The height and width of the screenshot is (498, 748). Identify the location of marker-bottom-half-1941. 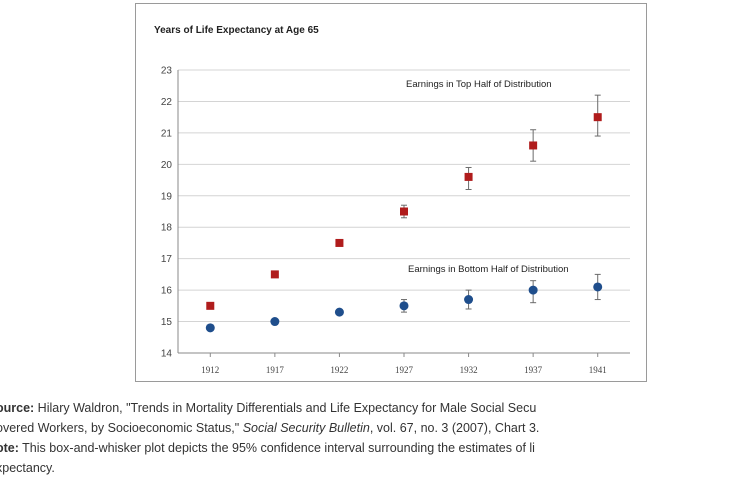
(598, 287).